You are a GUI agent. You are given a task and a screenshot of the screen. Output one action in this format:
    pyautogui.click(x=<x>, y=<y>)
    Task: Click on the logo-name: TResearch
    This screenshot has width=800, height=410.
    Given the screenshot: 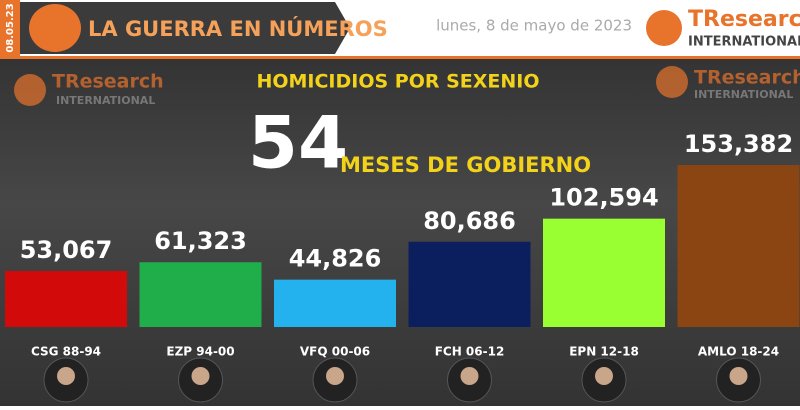 What is the action you would take?
    pyautogui.click(x=744, y=19)
    